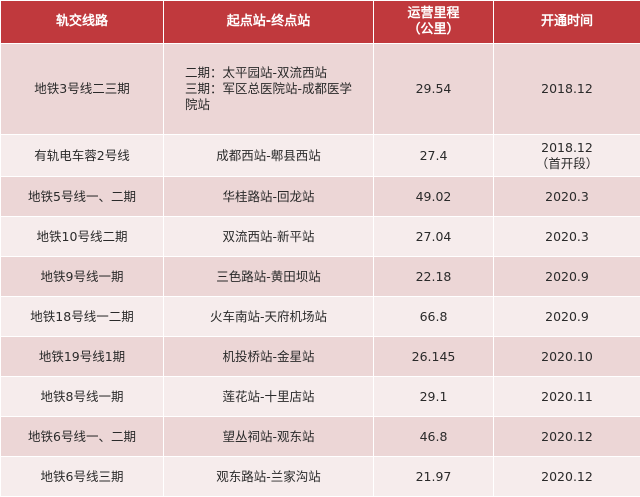 The width and height of the screenshot is (640, 497). I want to click on cell-line: 地铁18号线一二期, so click(82, 317).